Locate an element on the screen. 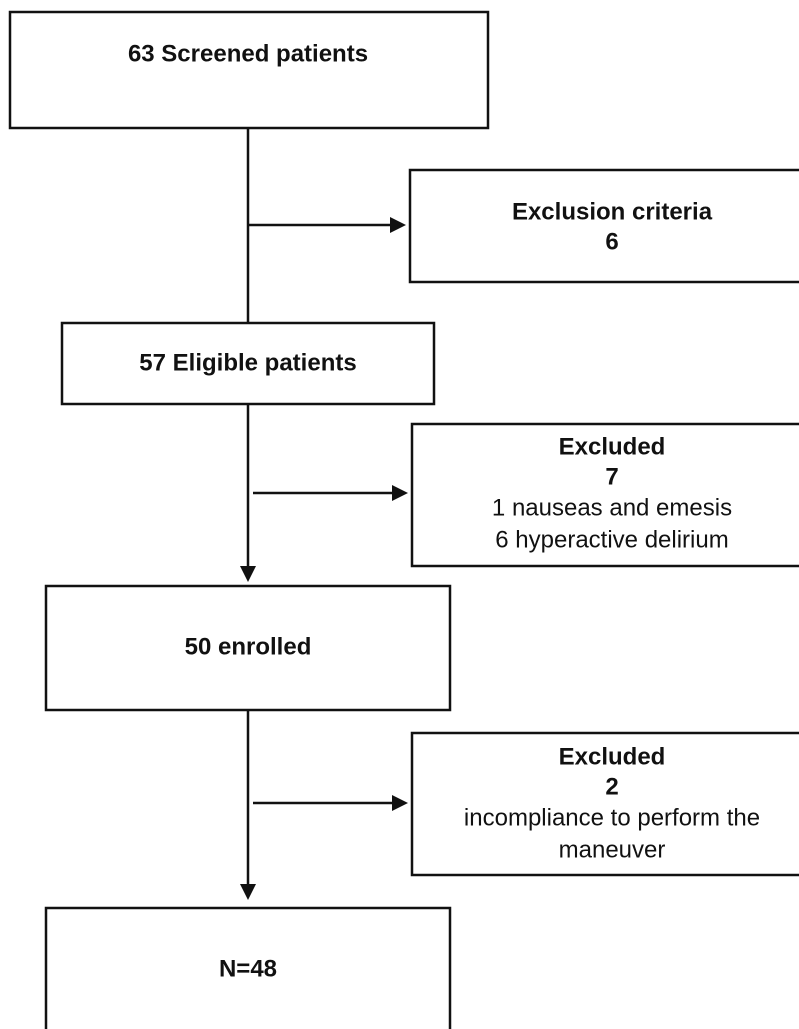 This screenshot has width=799, height=1029. node-count: 6 is located at coordinates (611, 241).